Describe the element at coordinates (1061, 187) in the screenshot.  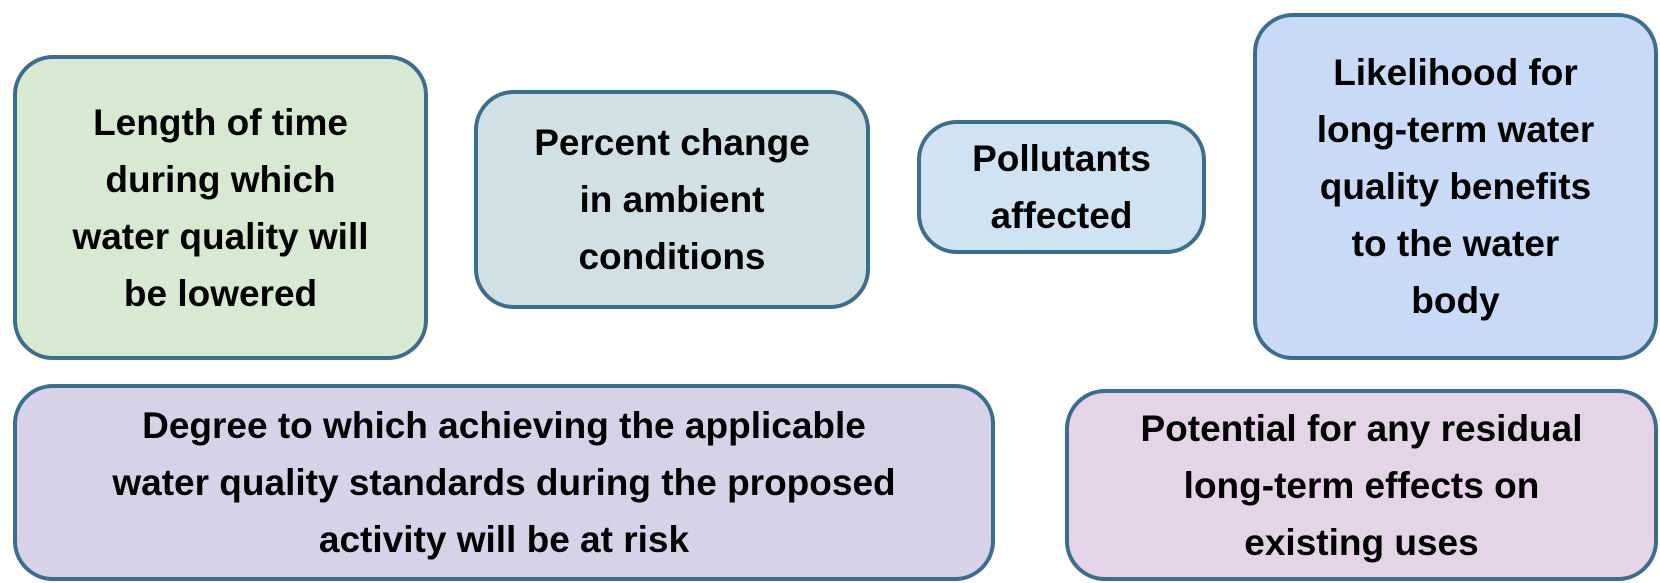
I see `node-box: Pollutants affected` at that location.